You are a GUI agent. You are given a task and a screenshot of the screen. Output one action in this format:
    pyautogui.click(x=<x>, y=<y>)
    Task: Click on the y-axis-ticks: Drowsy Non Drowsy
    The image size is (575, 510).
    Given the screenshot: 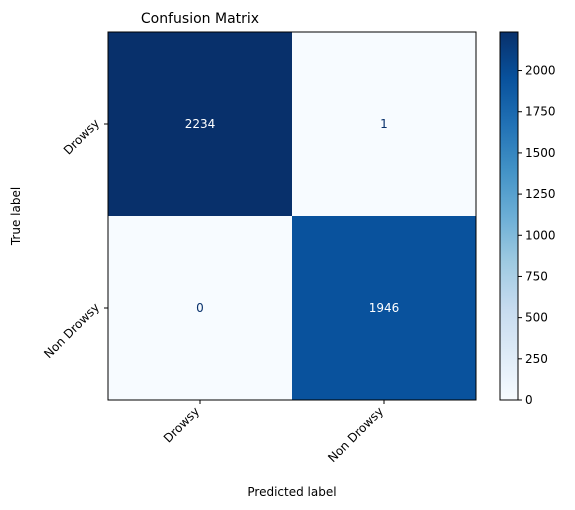 What is the action you would take?
    pyautogui.click(x=74, y=238)
    